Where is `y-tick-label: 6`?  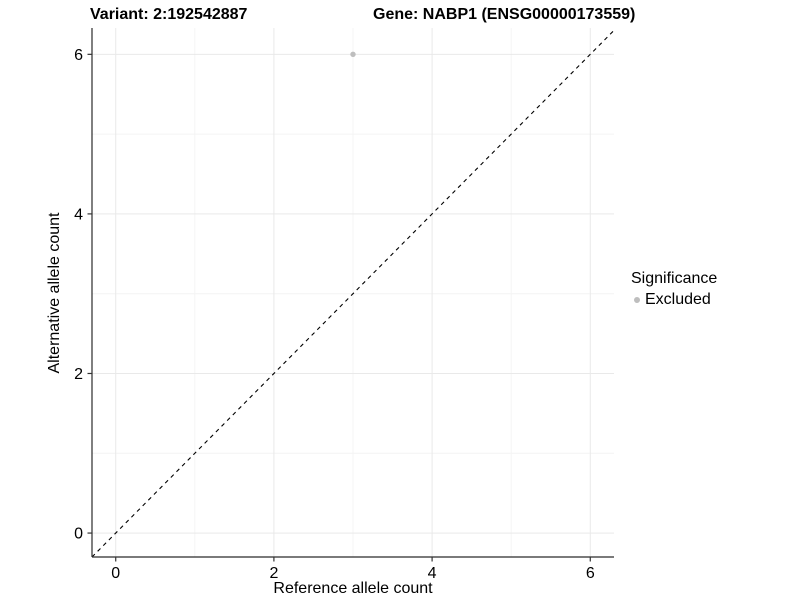
y-tick-label: 6 is located at coordinates (78, 55).